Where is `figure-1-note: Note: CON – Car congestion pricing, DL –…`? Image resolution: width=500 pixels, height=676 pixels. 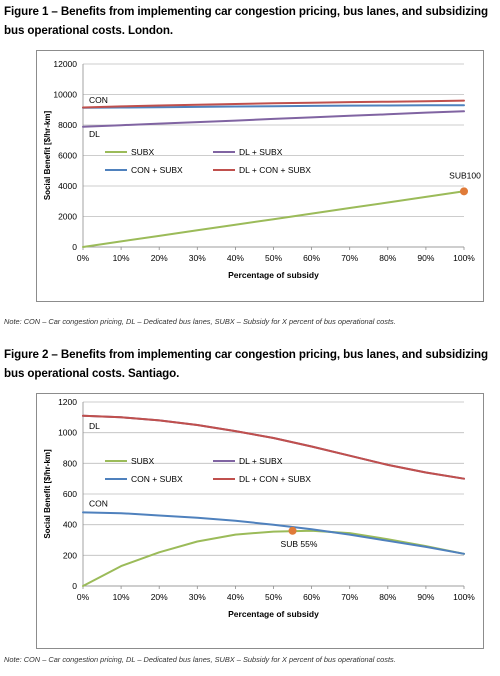
figure-1-note: Note: CON – Car congestion pricing, DL –… is located at coordinates (200, 321).